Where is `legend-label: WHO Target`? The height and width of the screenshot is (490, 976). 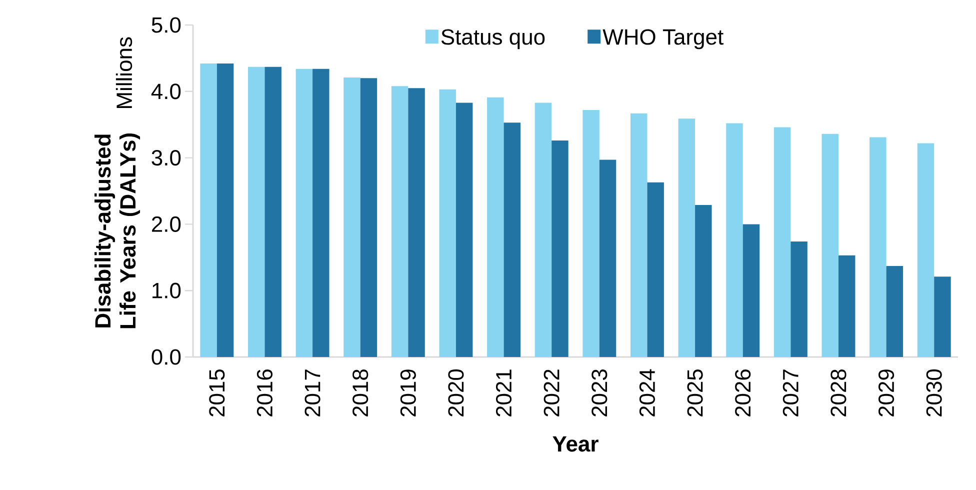 legend-label: WHO Target is located at coordinates (663, 39).